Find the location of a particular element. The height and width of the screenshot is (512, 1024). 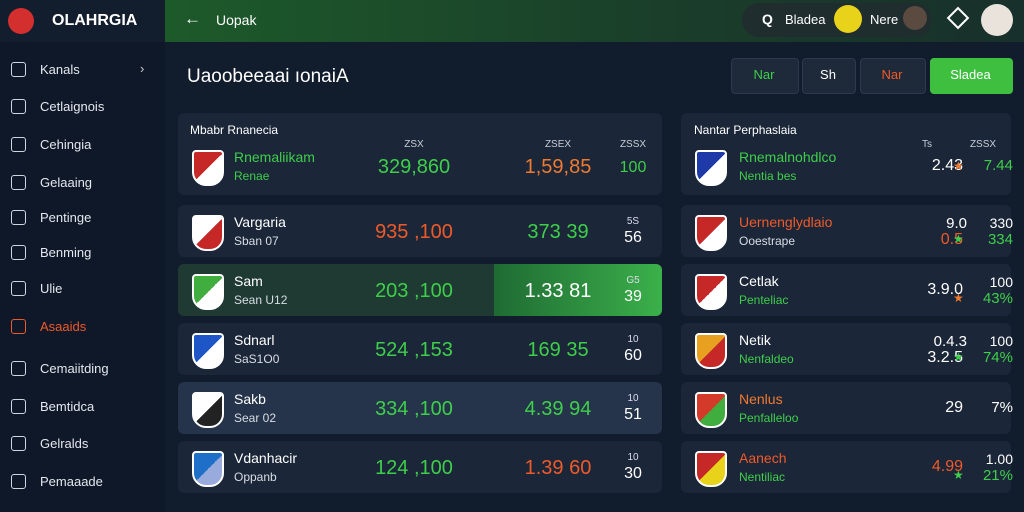

player-name: Netik is located at coordinates (755, 340).